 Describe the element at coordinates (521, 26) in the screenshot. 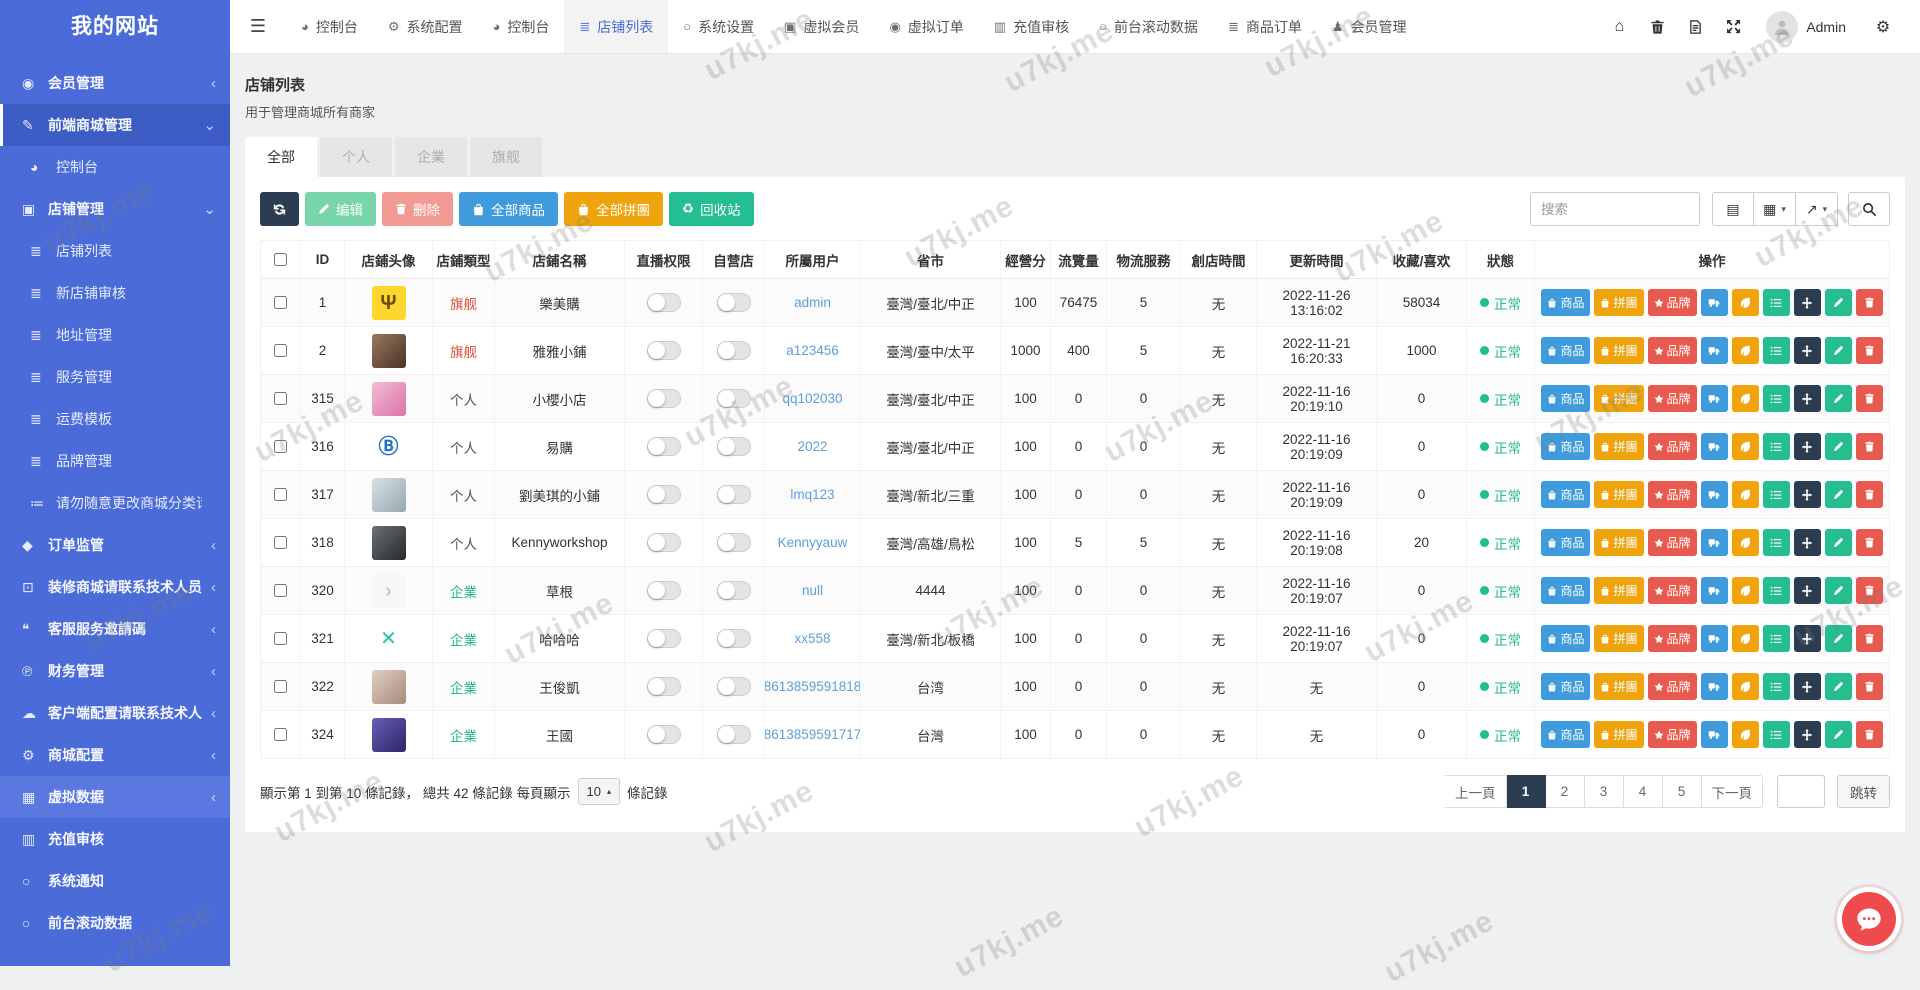

I see `topbar-tab: ◕ 控制台` at that location.